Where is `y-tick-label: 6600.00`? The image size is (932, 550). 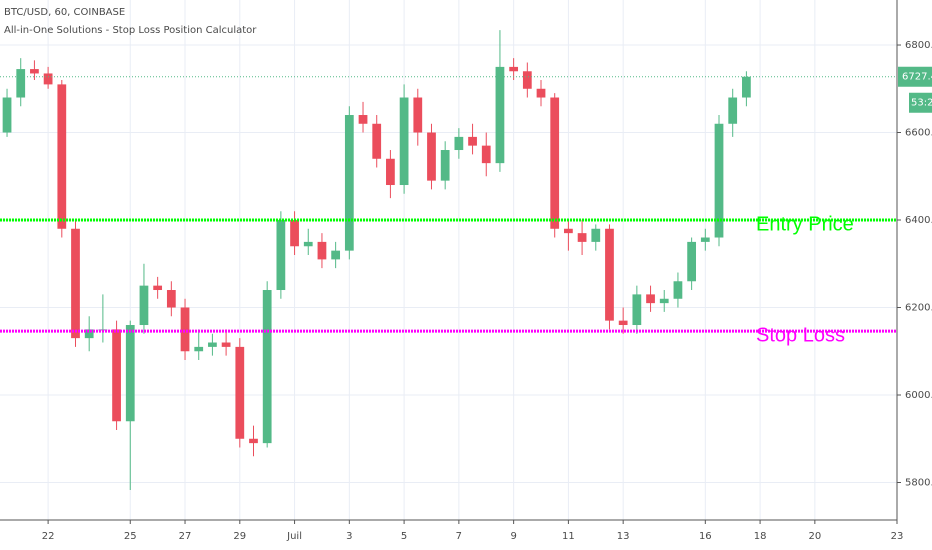 y-tick-label: 6600.00 is located at coordinates (918, 133).